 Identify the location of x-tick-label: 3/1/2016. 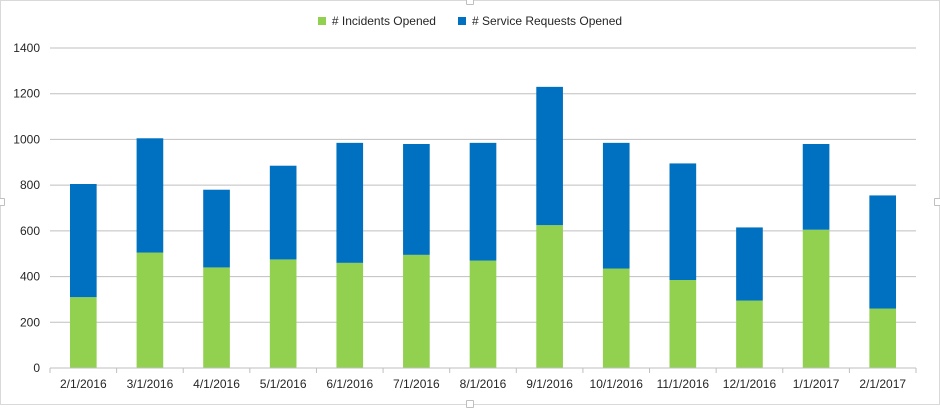
(150, 384).